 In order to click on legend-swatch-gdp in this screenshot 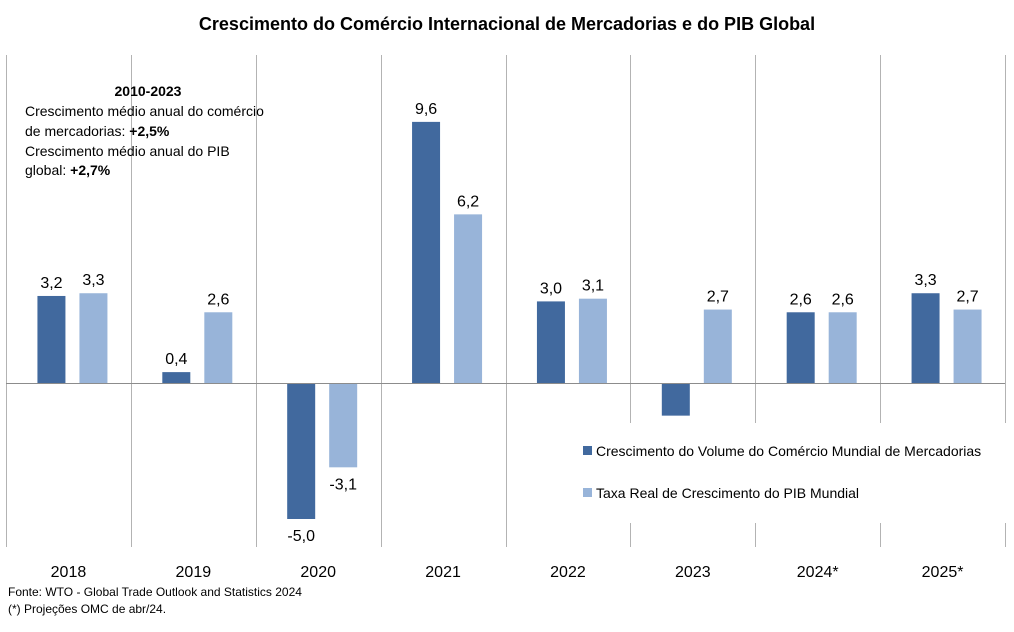, I will do `click(587, 492)`.